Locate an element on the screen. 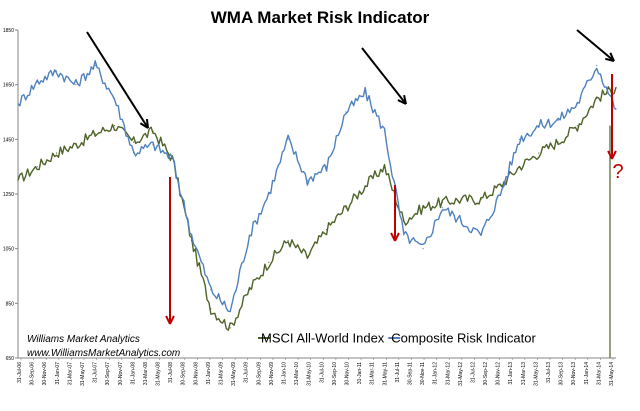  legend-label-msci: MSCI All-World Index is located at coordinates (323, 338).